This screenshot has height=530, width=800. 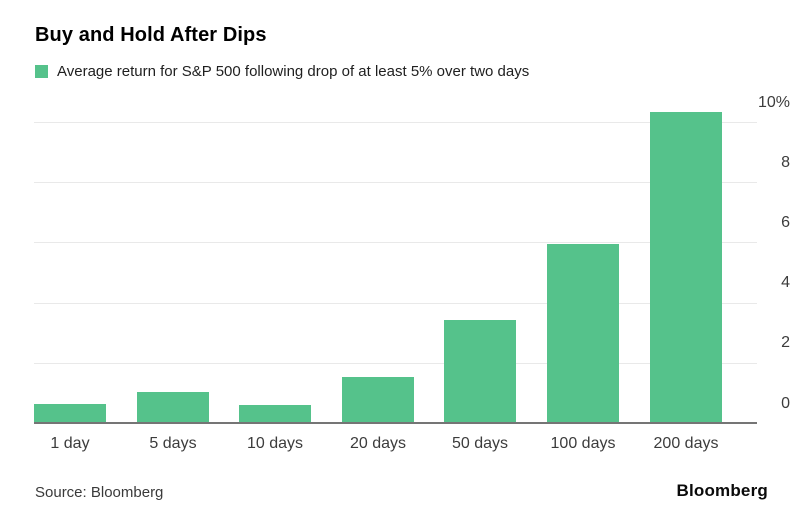 I want to click on bloomberg-logo: Bloomberg, so click(x=722, y=490).